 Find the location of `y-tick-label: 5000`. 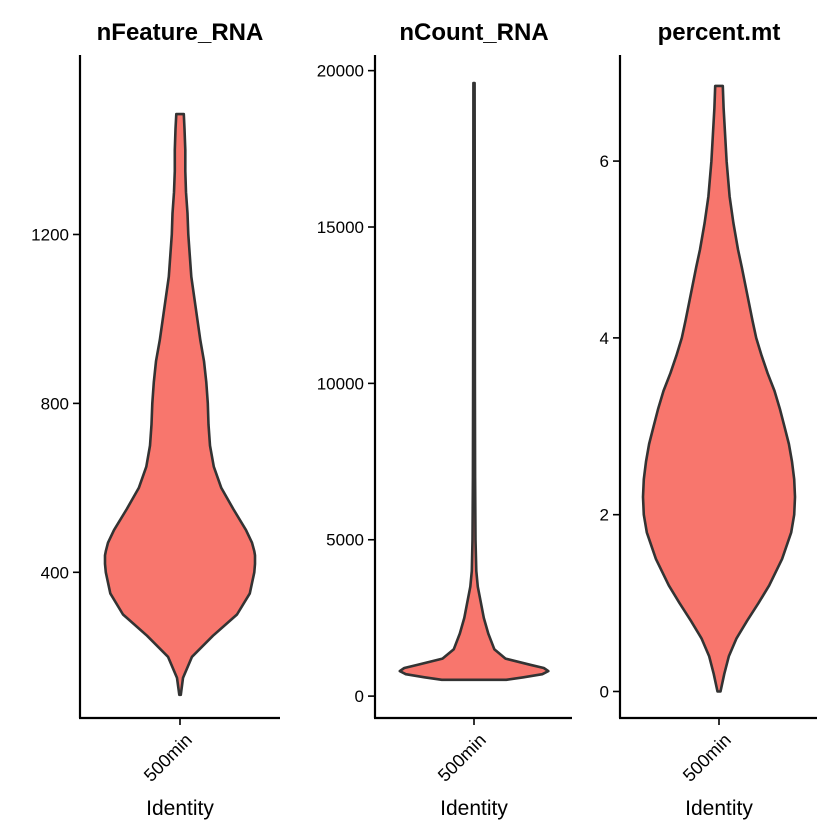

y-tick-label: 5000 is located at coordinates (345, 540).